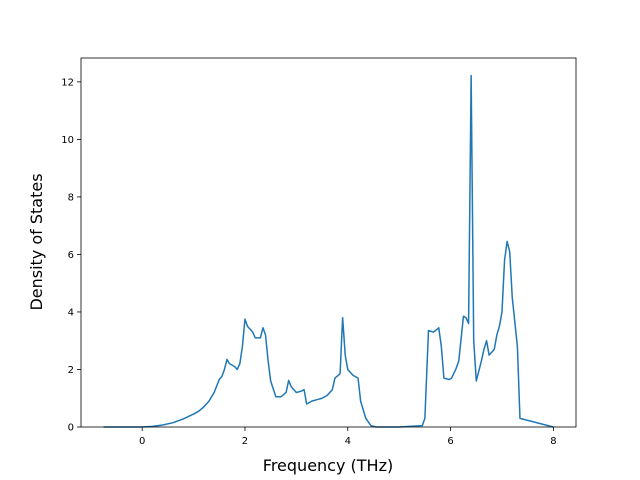  I want to click on x-tick-label: 6, so click(450, 441).